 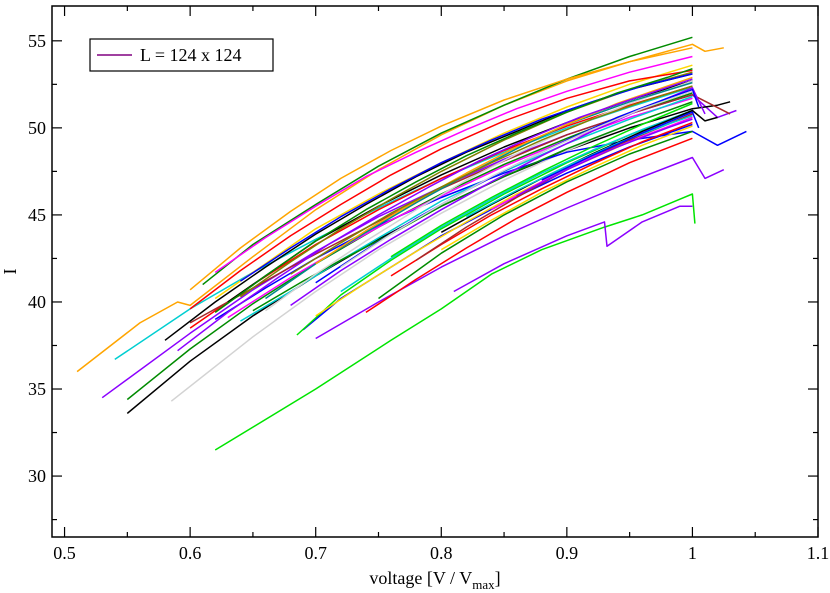 What do you see at coordinates (64, 553) in the screenshot?
I see `x-tick-label-0: 0.5` at bounding box center [64, 553].